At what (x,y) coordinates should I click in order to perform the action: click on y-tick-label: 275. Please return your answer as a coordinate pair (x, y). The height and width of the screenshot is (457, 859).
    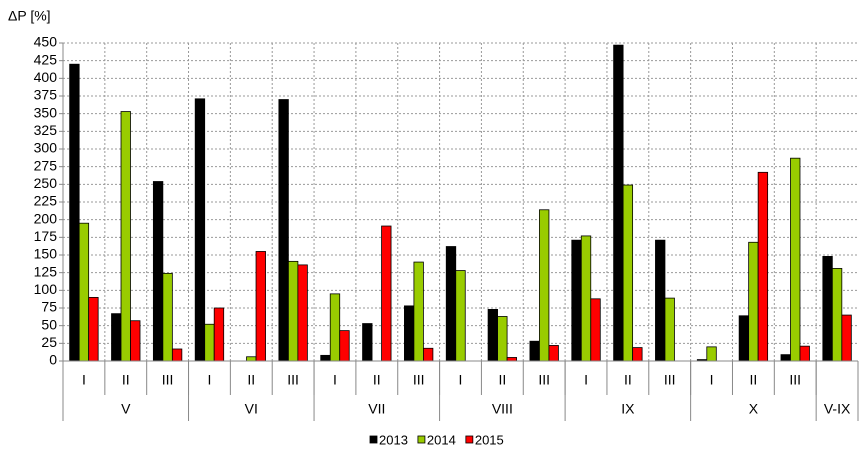
    Looking at the image, I should click on (46, 165).